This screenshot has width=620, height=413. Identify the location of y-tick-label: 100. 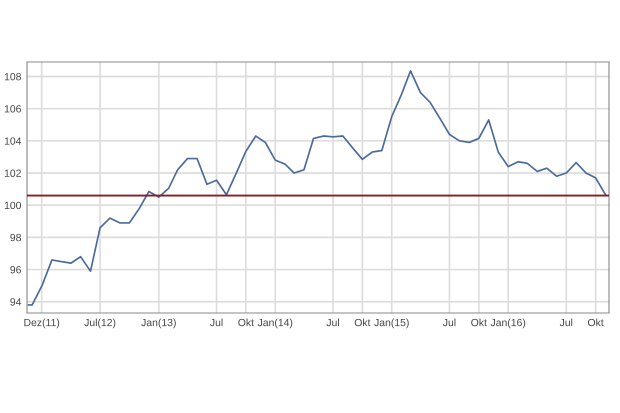
(13, 206).